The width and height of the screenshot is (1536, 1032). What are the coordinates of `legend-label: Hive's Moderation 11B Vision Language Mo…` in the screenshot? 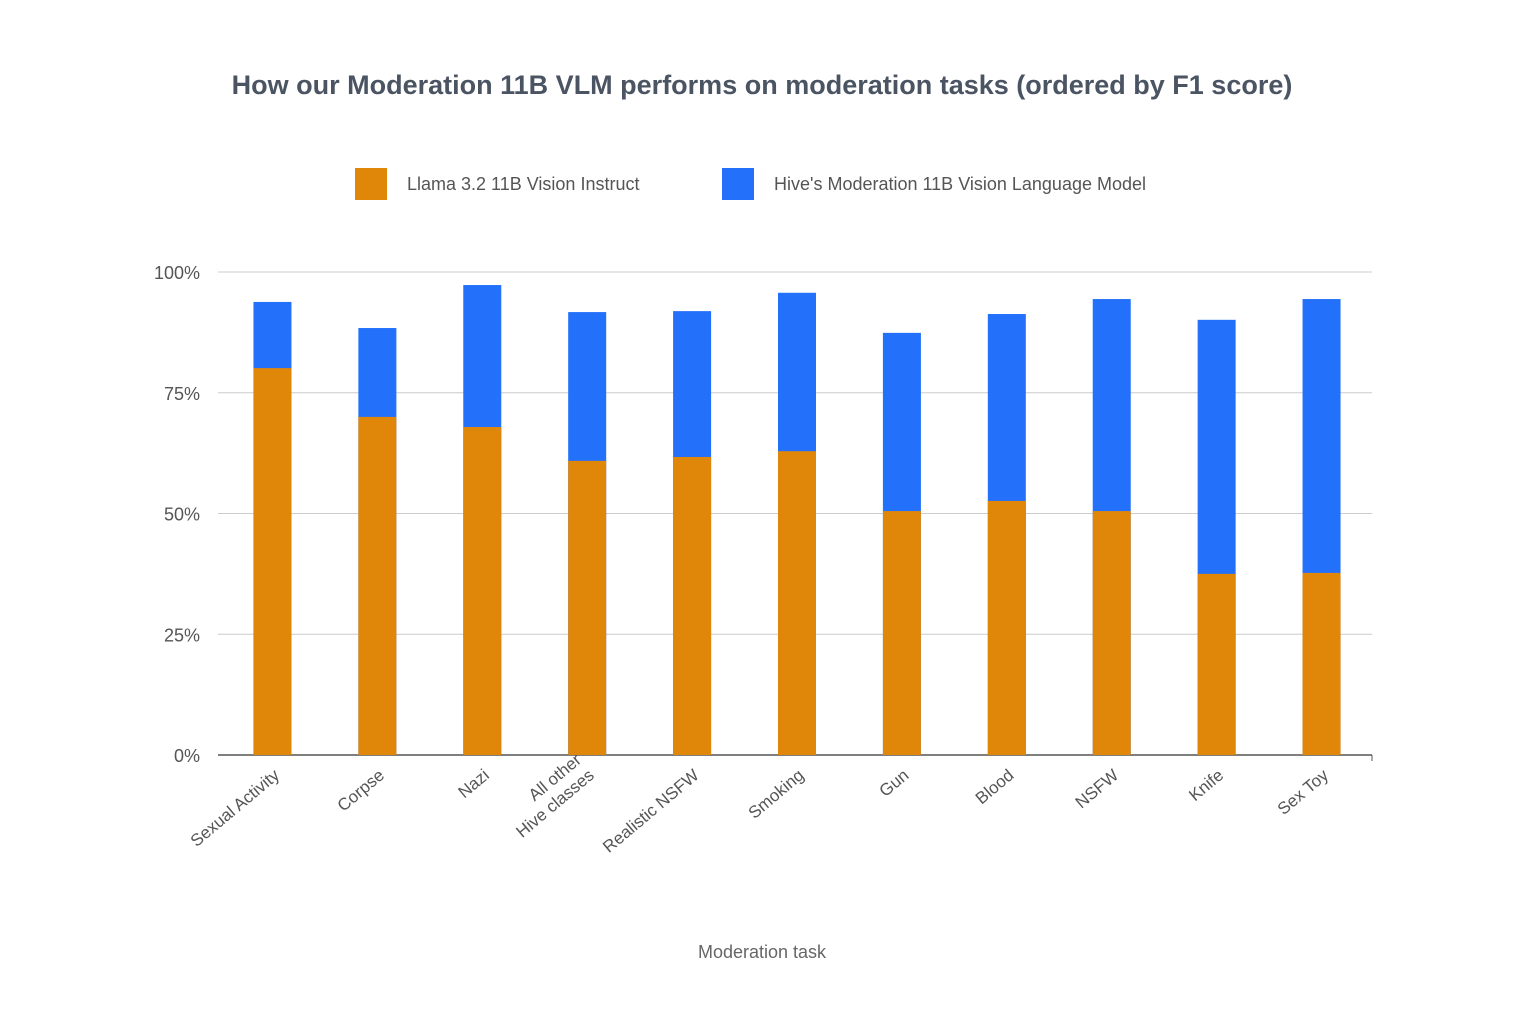 It's located at (960, 184).